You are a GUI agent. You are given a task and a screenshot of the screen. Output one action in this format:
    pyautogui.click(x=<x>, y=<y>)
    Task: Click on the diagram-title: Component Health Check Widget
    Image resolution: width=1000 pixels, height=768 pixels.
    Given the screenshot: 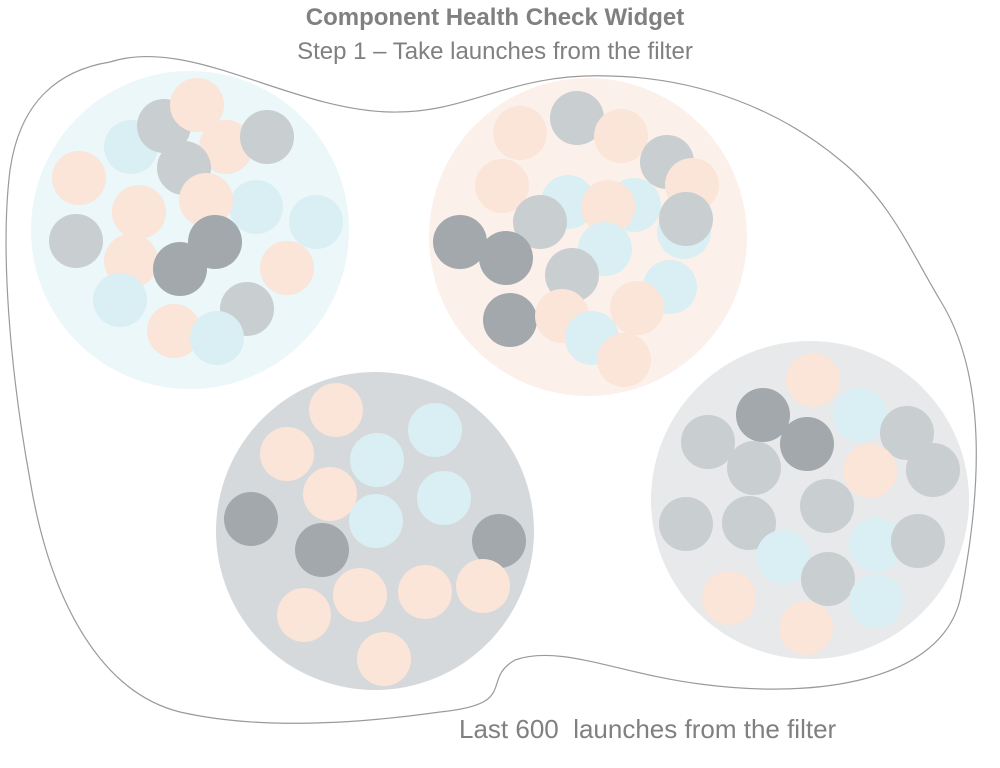 What is the action you would take?
    pyautogui.click(x=495, y=17)
    